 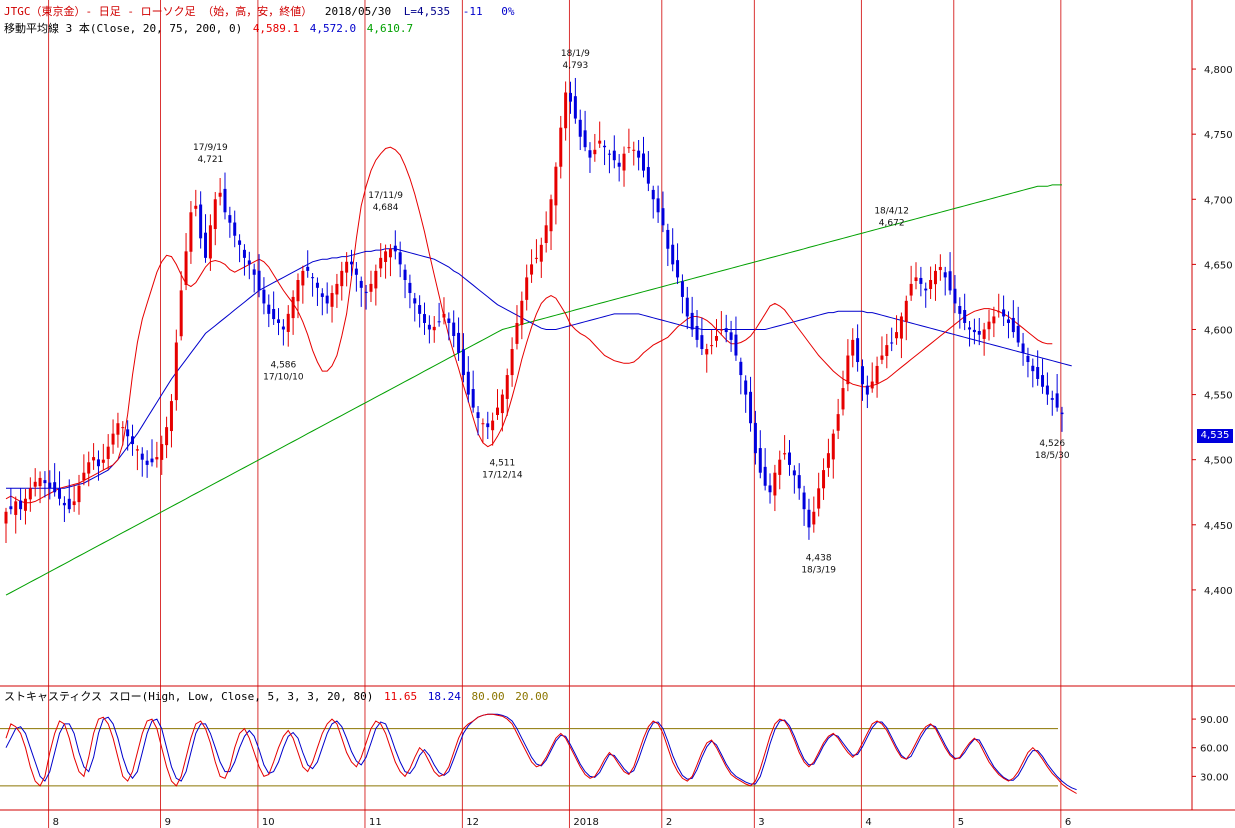 I want to click on stoch-d-value: 18.24, so click(x=444, y=696).